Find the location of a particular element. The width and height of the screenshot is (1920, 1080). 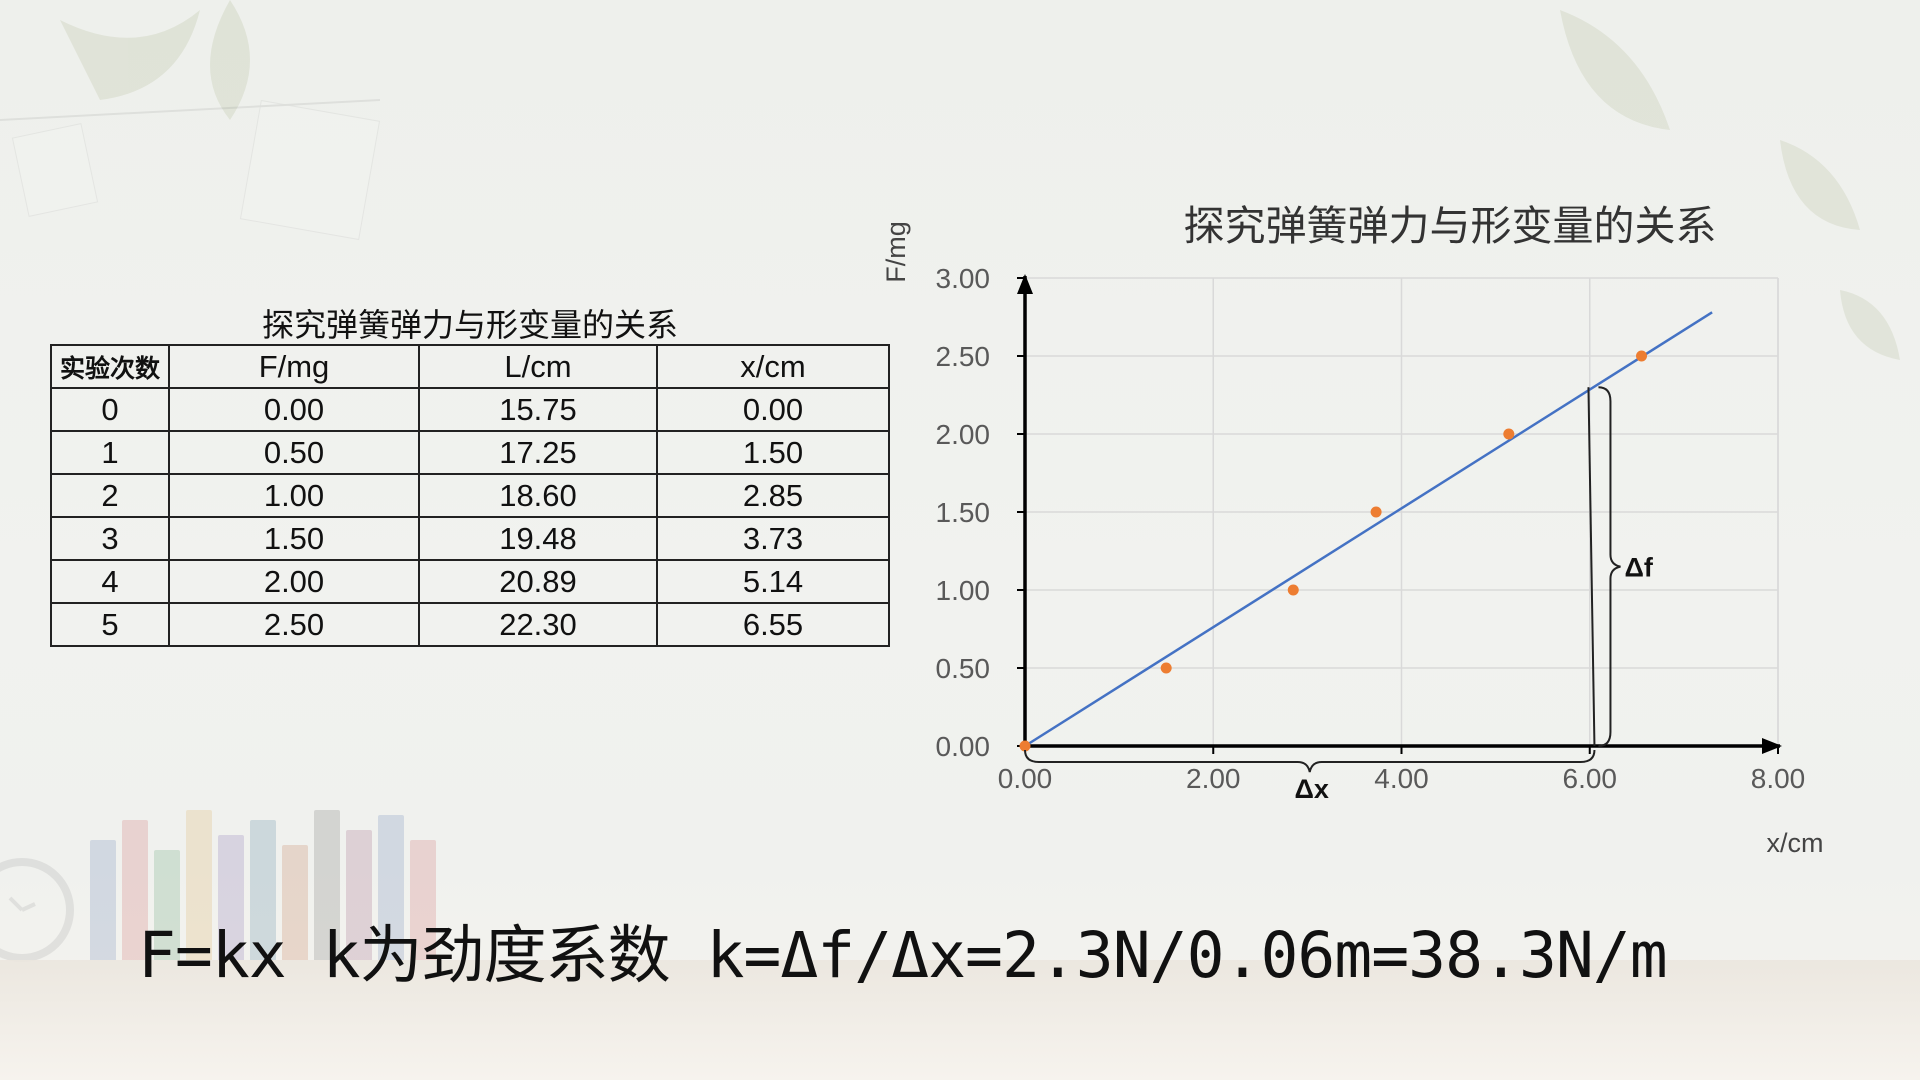

table-row: 4 2.00 20.89 5.14 is located at coordinates (470, 581).